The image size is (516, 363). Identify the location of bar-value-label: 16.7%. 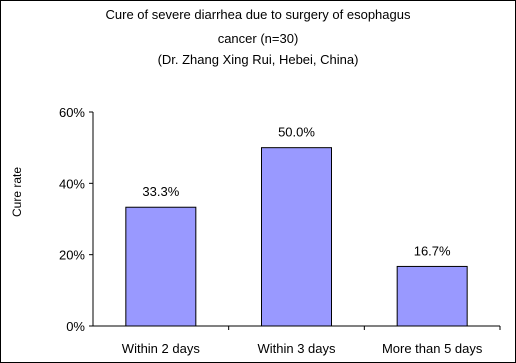
(432, 250).